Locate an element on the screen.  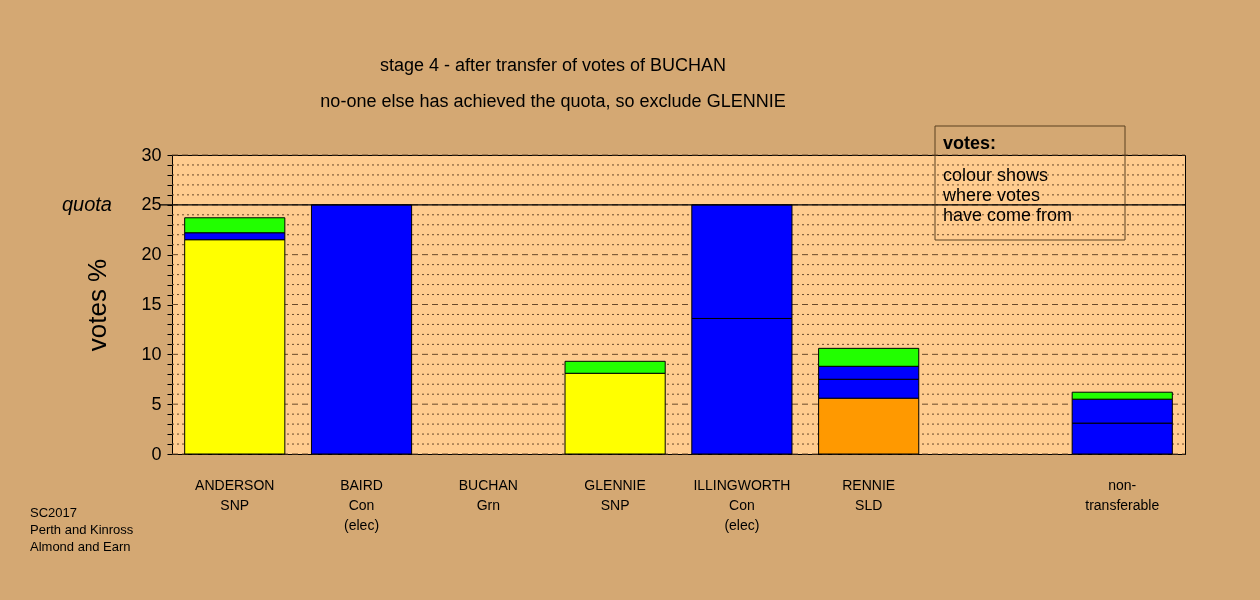
x-tick-label: BUCHAN Grn is located at coordinates (488, 494).